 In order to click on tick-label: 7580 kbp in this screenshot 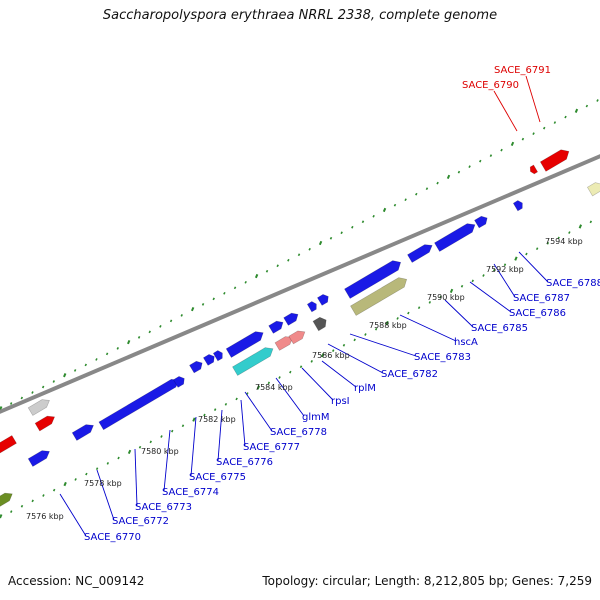, I will do `click(160, 451)`.